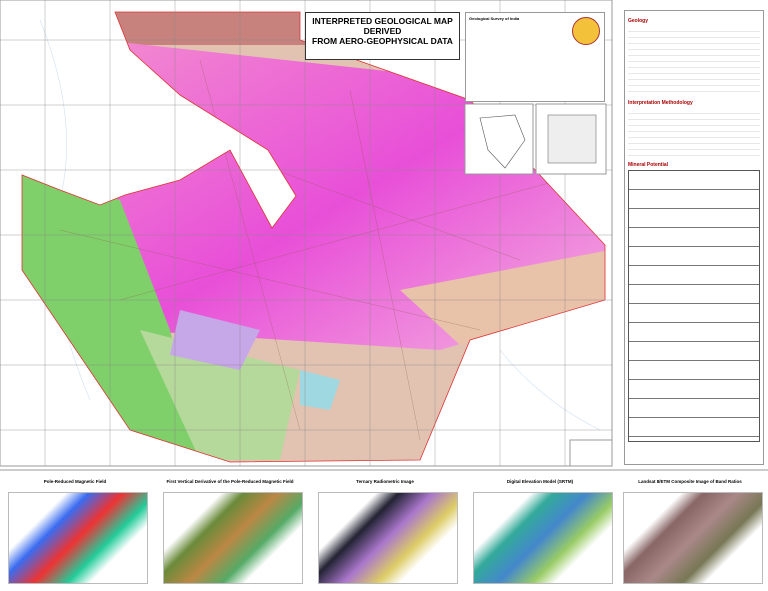 Image resolution: width=768 pixels, height=591 pixels. I want to click on title-line: FROM AERO-GEOPHYSICAL DATA, so click(382, 41).